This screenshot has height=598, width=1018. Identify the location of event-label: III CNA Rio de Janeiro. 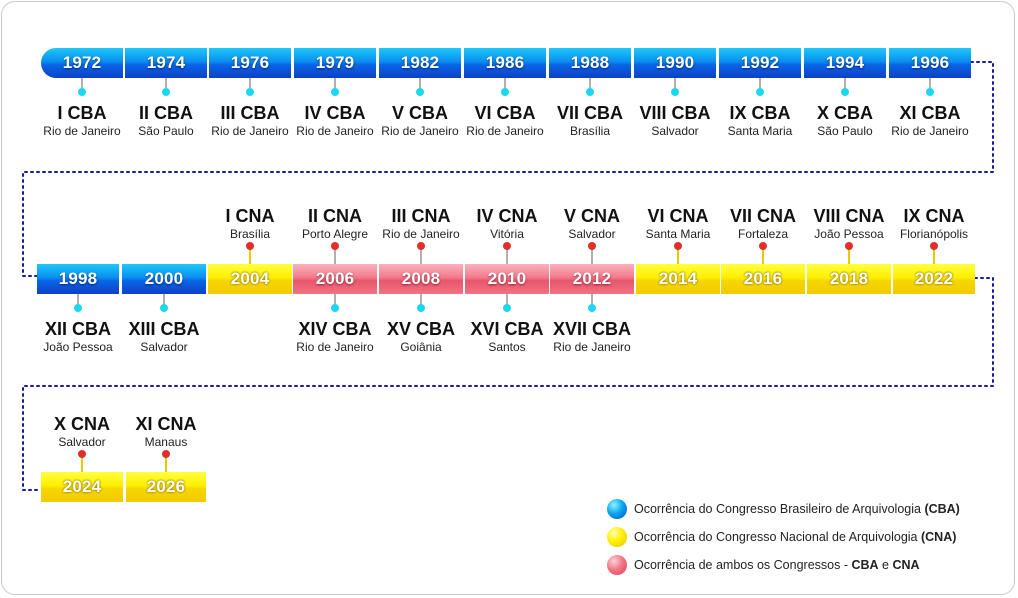
(421, 223).